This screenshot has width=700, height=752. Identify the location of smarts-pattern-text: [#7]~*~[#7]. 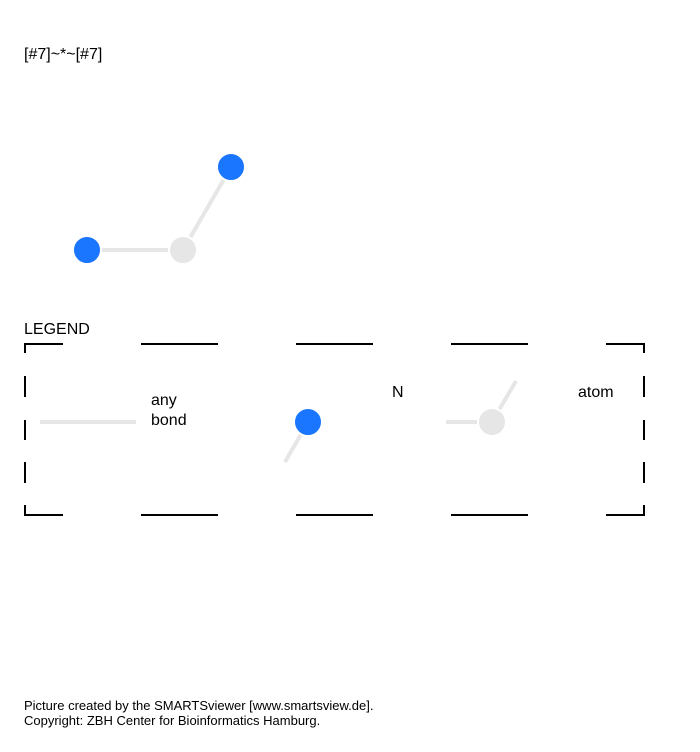
(63, 55).